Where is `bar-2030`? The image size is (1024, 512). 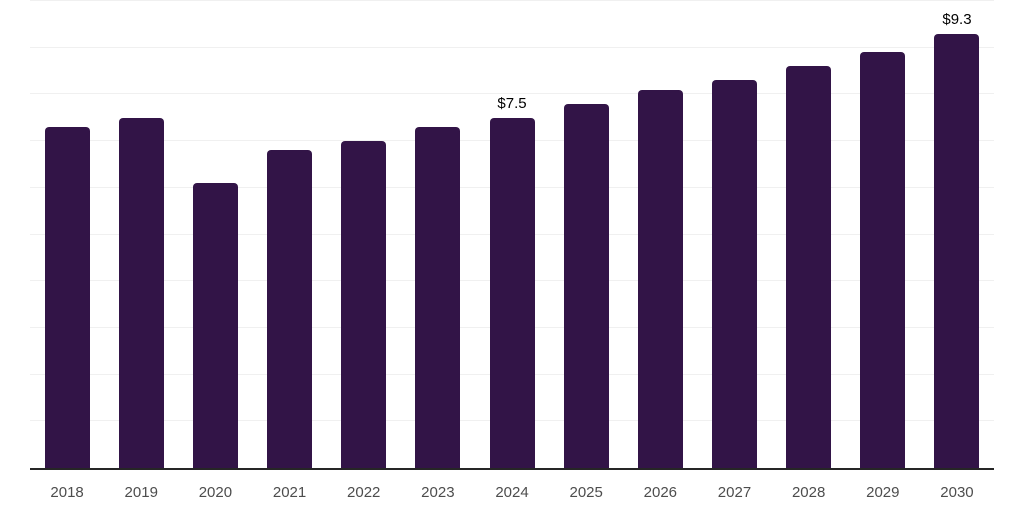 bar-2030 is located at coordinates (957, 250).